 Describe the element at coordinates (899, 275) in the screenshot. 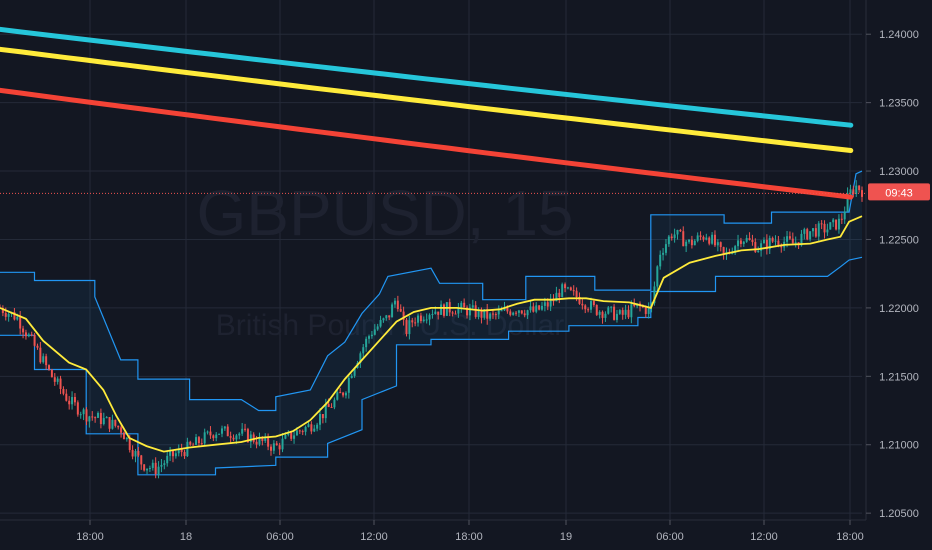

I see `price-axis` at that location.